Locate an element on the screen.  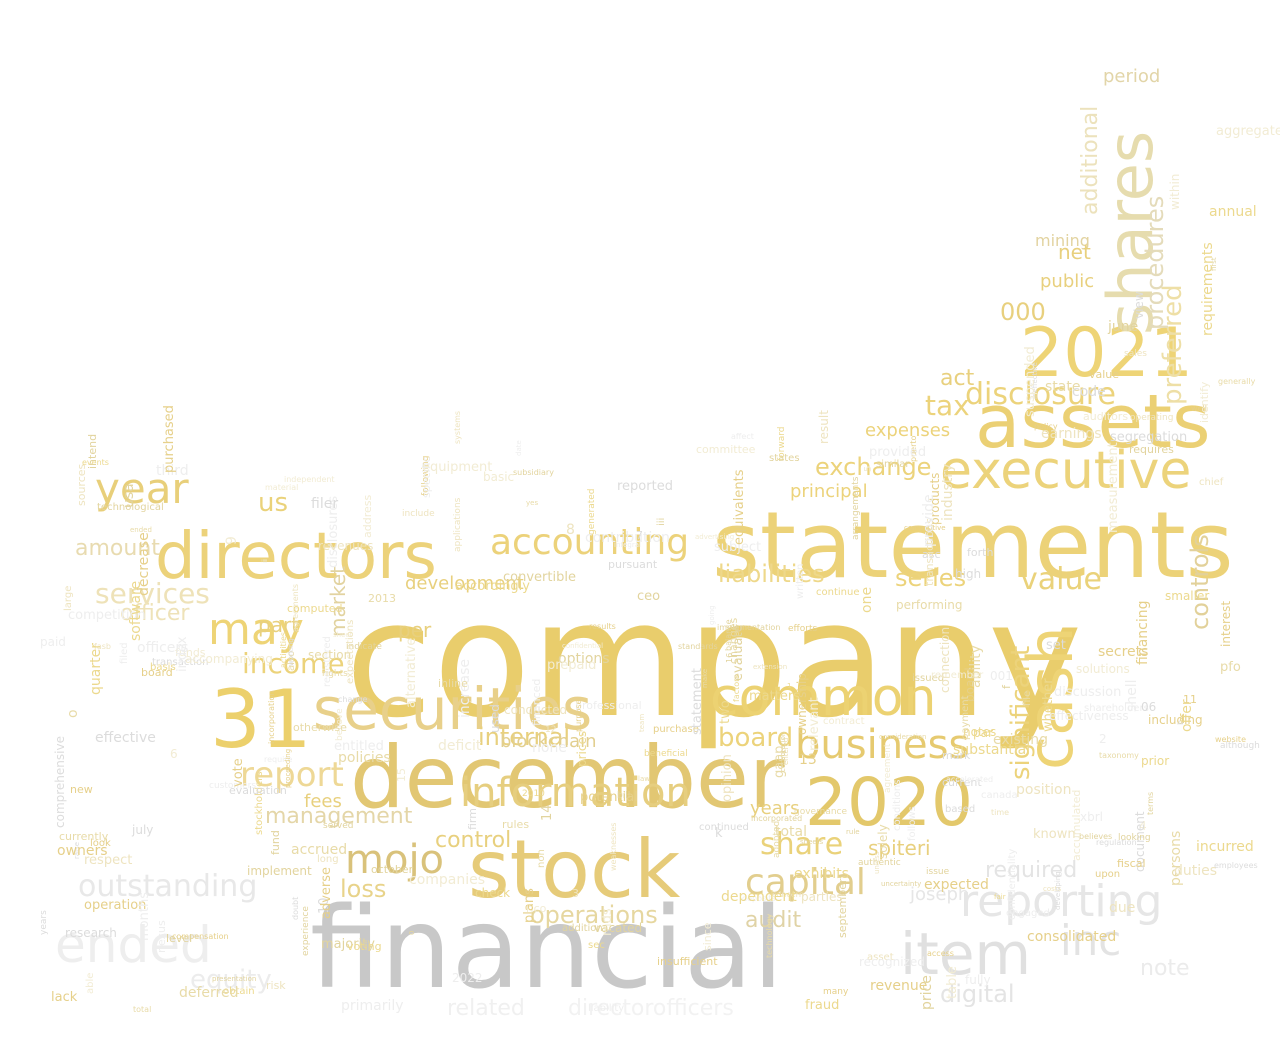
cloud-word: evaluation is located at coordinates (258, 790).